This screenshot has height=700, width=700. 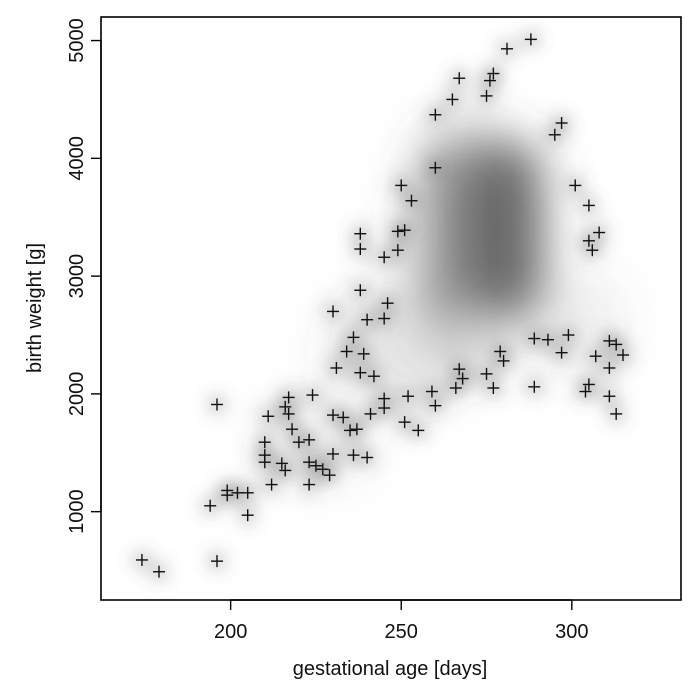 I want to click on y-tick-label: 4000, so click(x=77, y=158).